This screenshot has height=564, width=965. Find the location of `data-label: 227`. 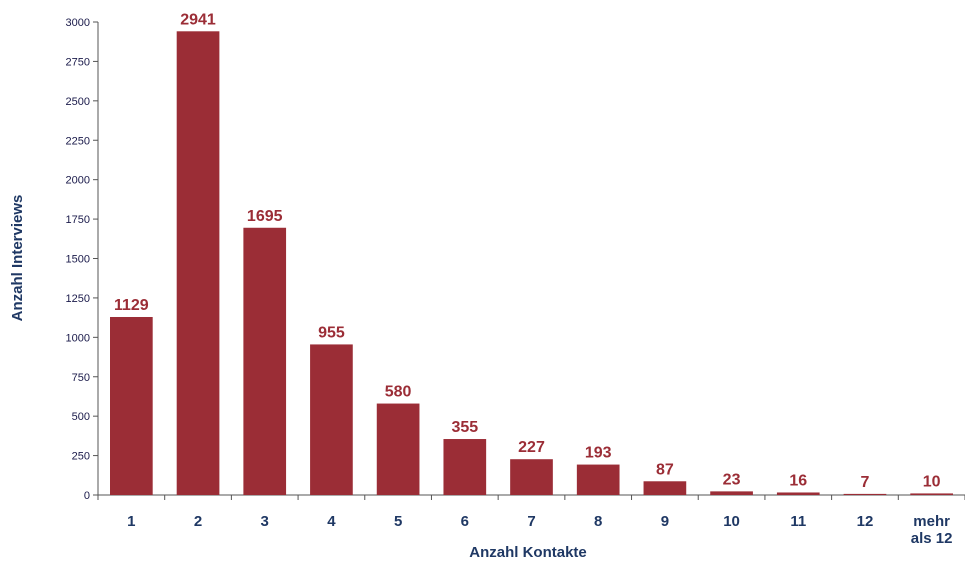

data-label: 227 is located at coordinates (531, 447).